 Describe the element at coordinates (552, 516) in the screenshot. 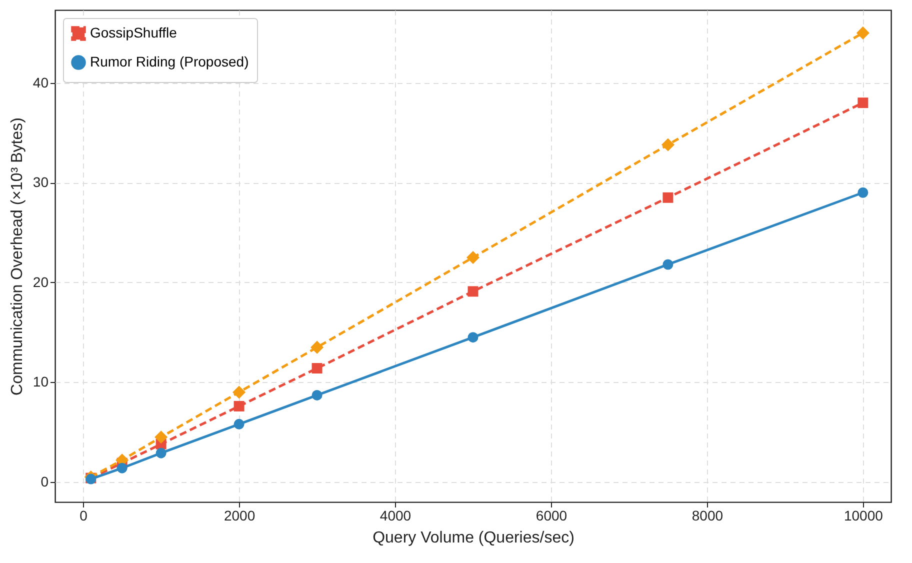

I see `x-tick-label: 6000` at that location.